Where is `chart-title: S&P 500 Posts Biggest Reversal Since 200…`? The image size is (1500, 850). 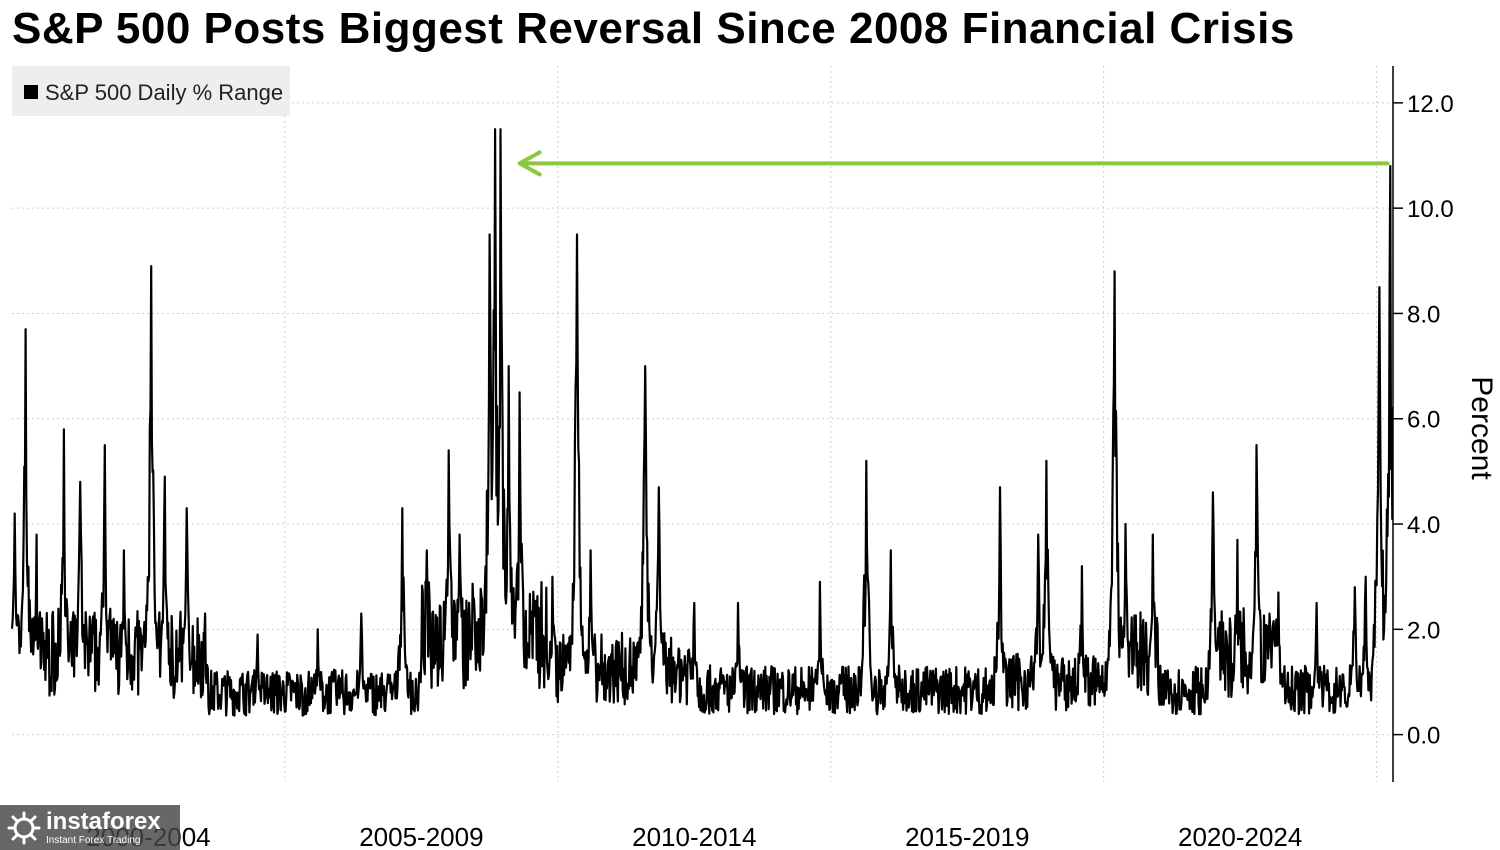 chart-title: S&P 500 Posts Biggest Reversal Since 200… is located at coordinates (653, 28).